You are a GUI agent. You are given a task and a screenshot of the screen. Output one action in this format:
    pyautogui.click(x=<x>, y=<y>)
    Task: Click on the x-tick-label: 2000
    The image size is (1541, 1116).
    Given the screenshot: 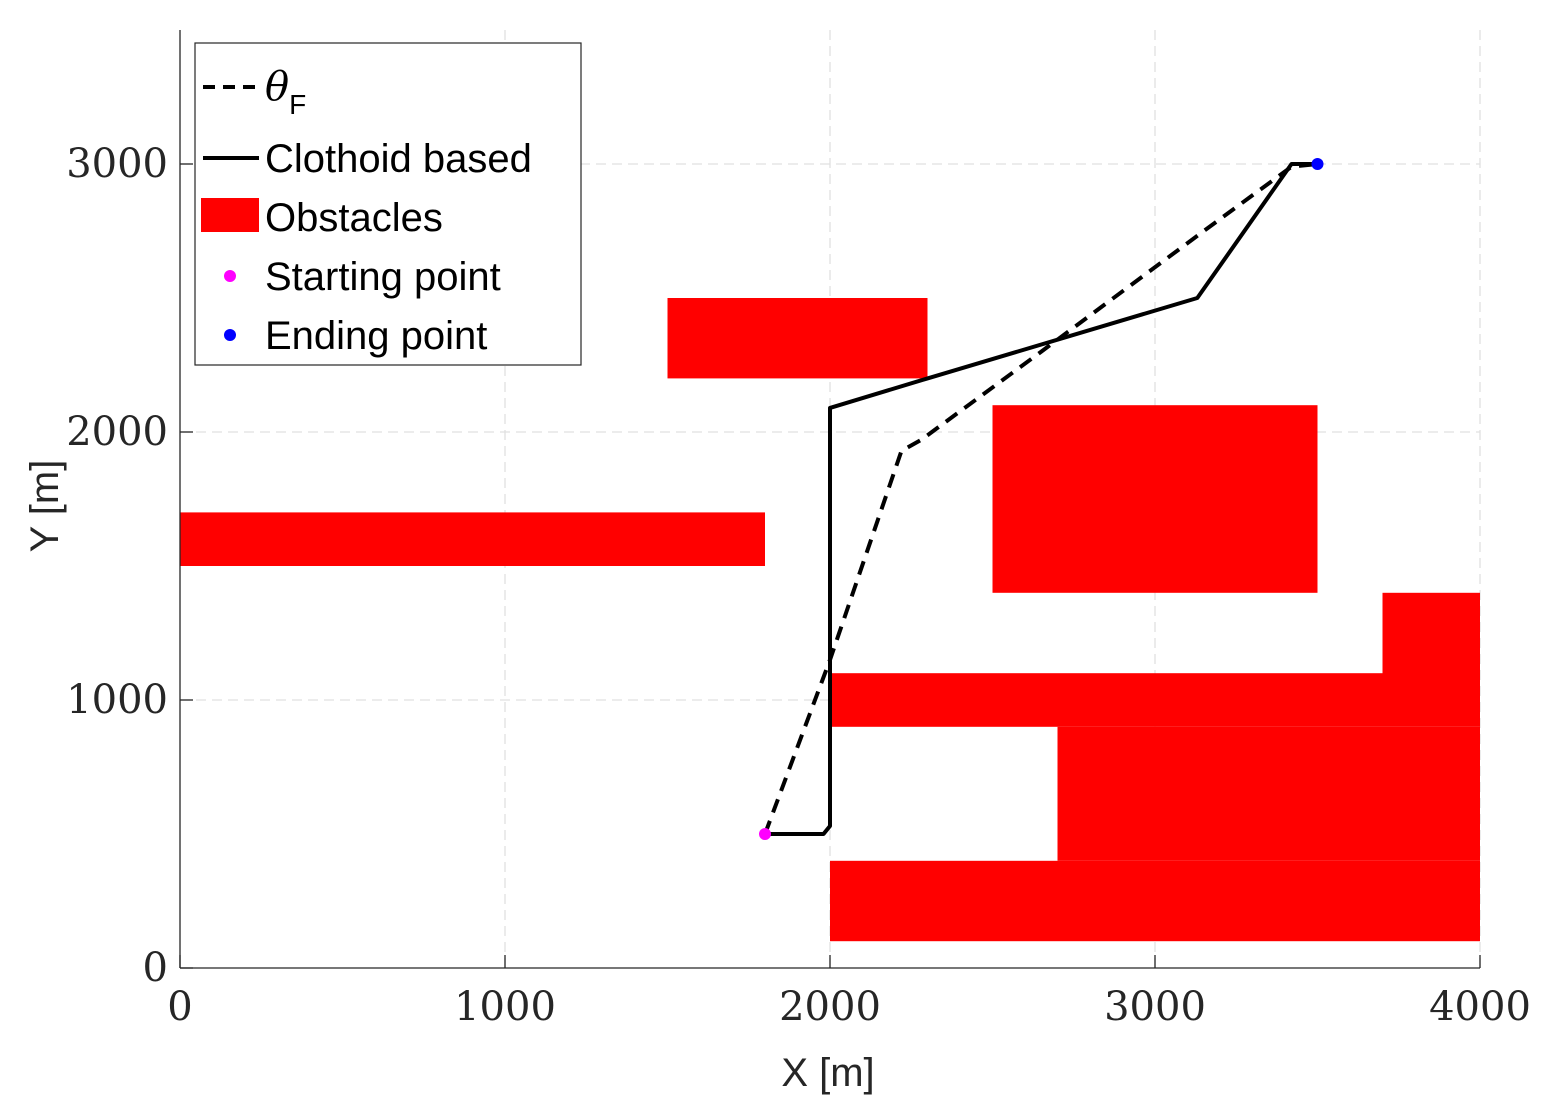 What is the action you would take?
    pyautogui.click(x=830, y=1007)
    